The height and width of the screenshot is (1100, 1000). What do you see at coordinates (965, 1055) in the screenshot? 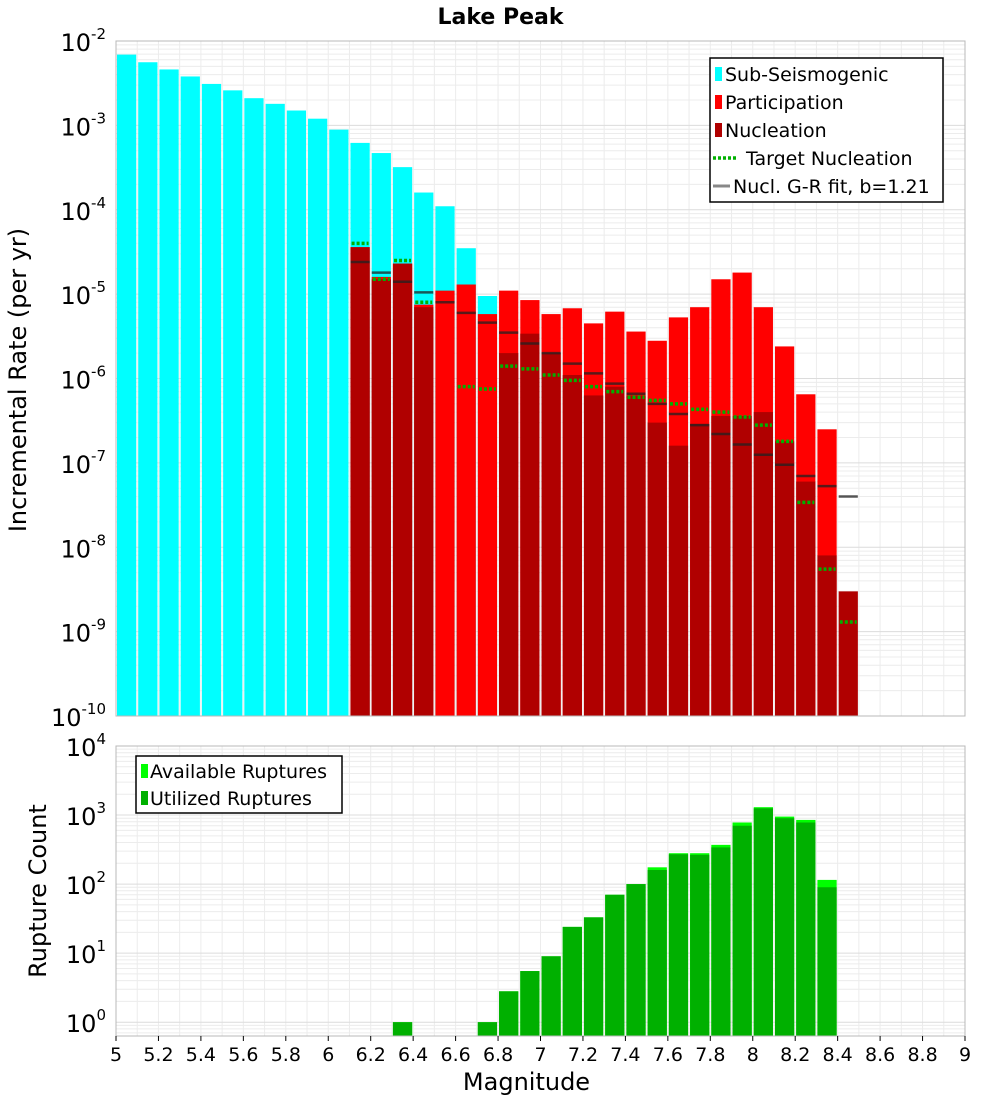
I see `x-tick-label: 9` at bounding box center [965, 1055].